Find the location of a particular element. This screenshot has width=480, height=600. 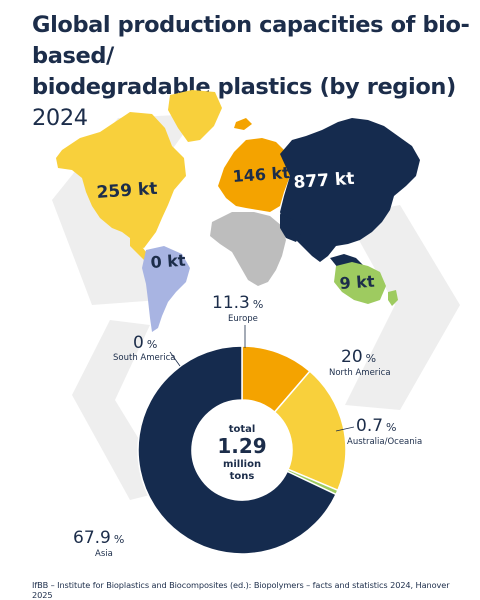

europe-shape is located at coordinates (256, 175).